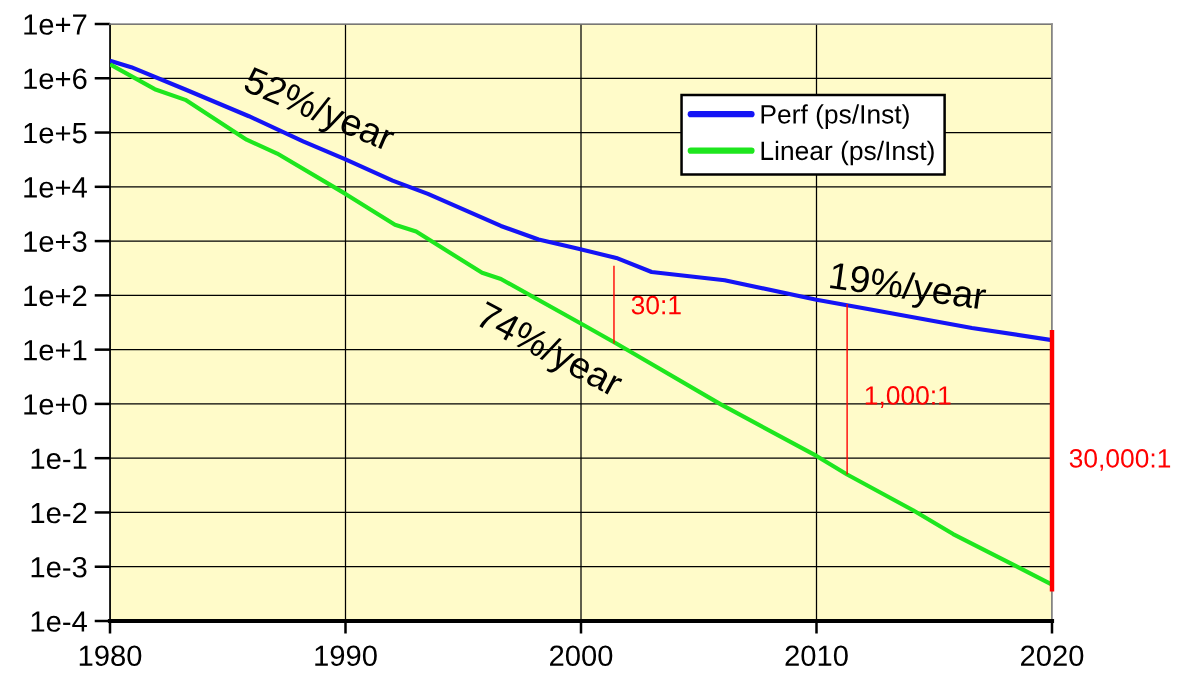 The height and width of the screenshot is (683, 1194). Describe the element at coordinates (55, 79) in the screenshot. I see `y-tick-label: 1e+6` at that location.